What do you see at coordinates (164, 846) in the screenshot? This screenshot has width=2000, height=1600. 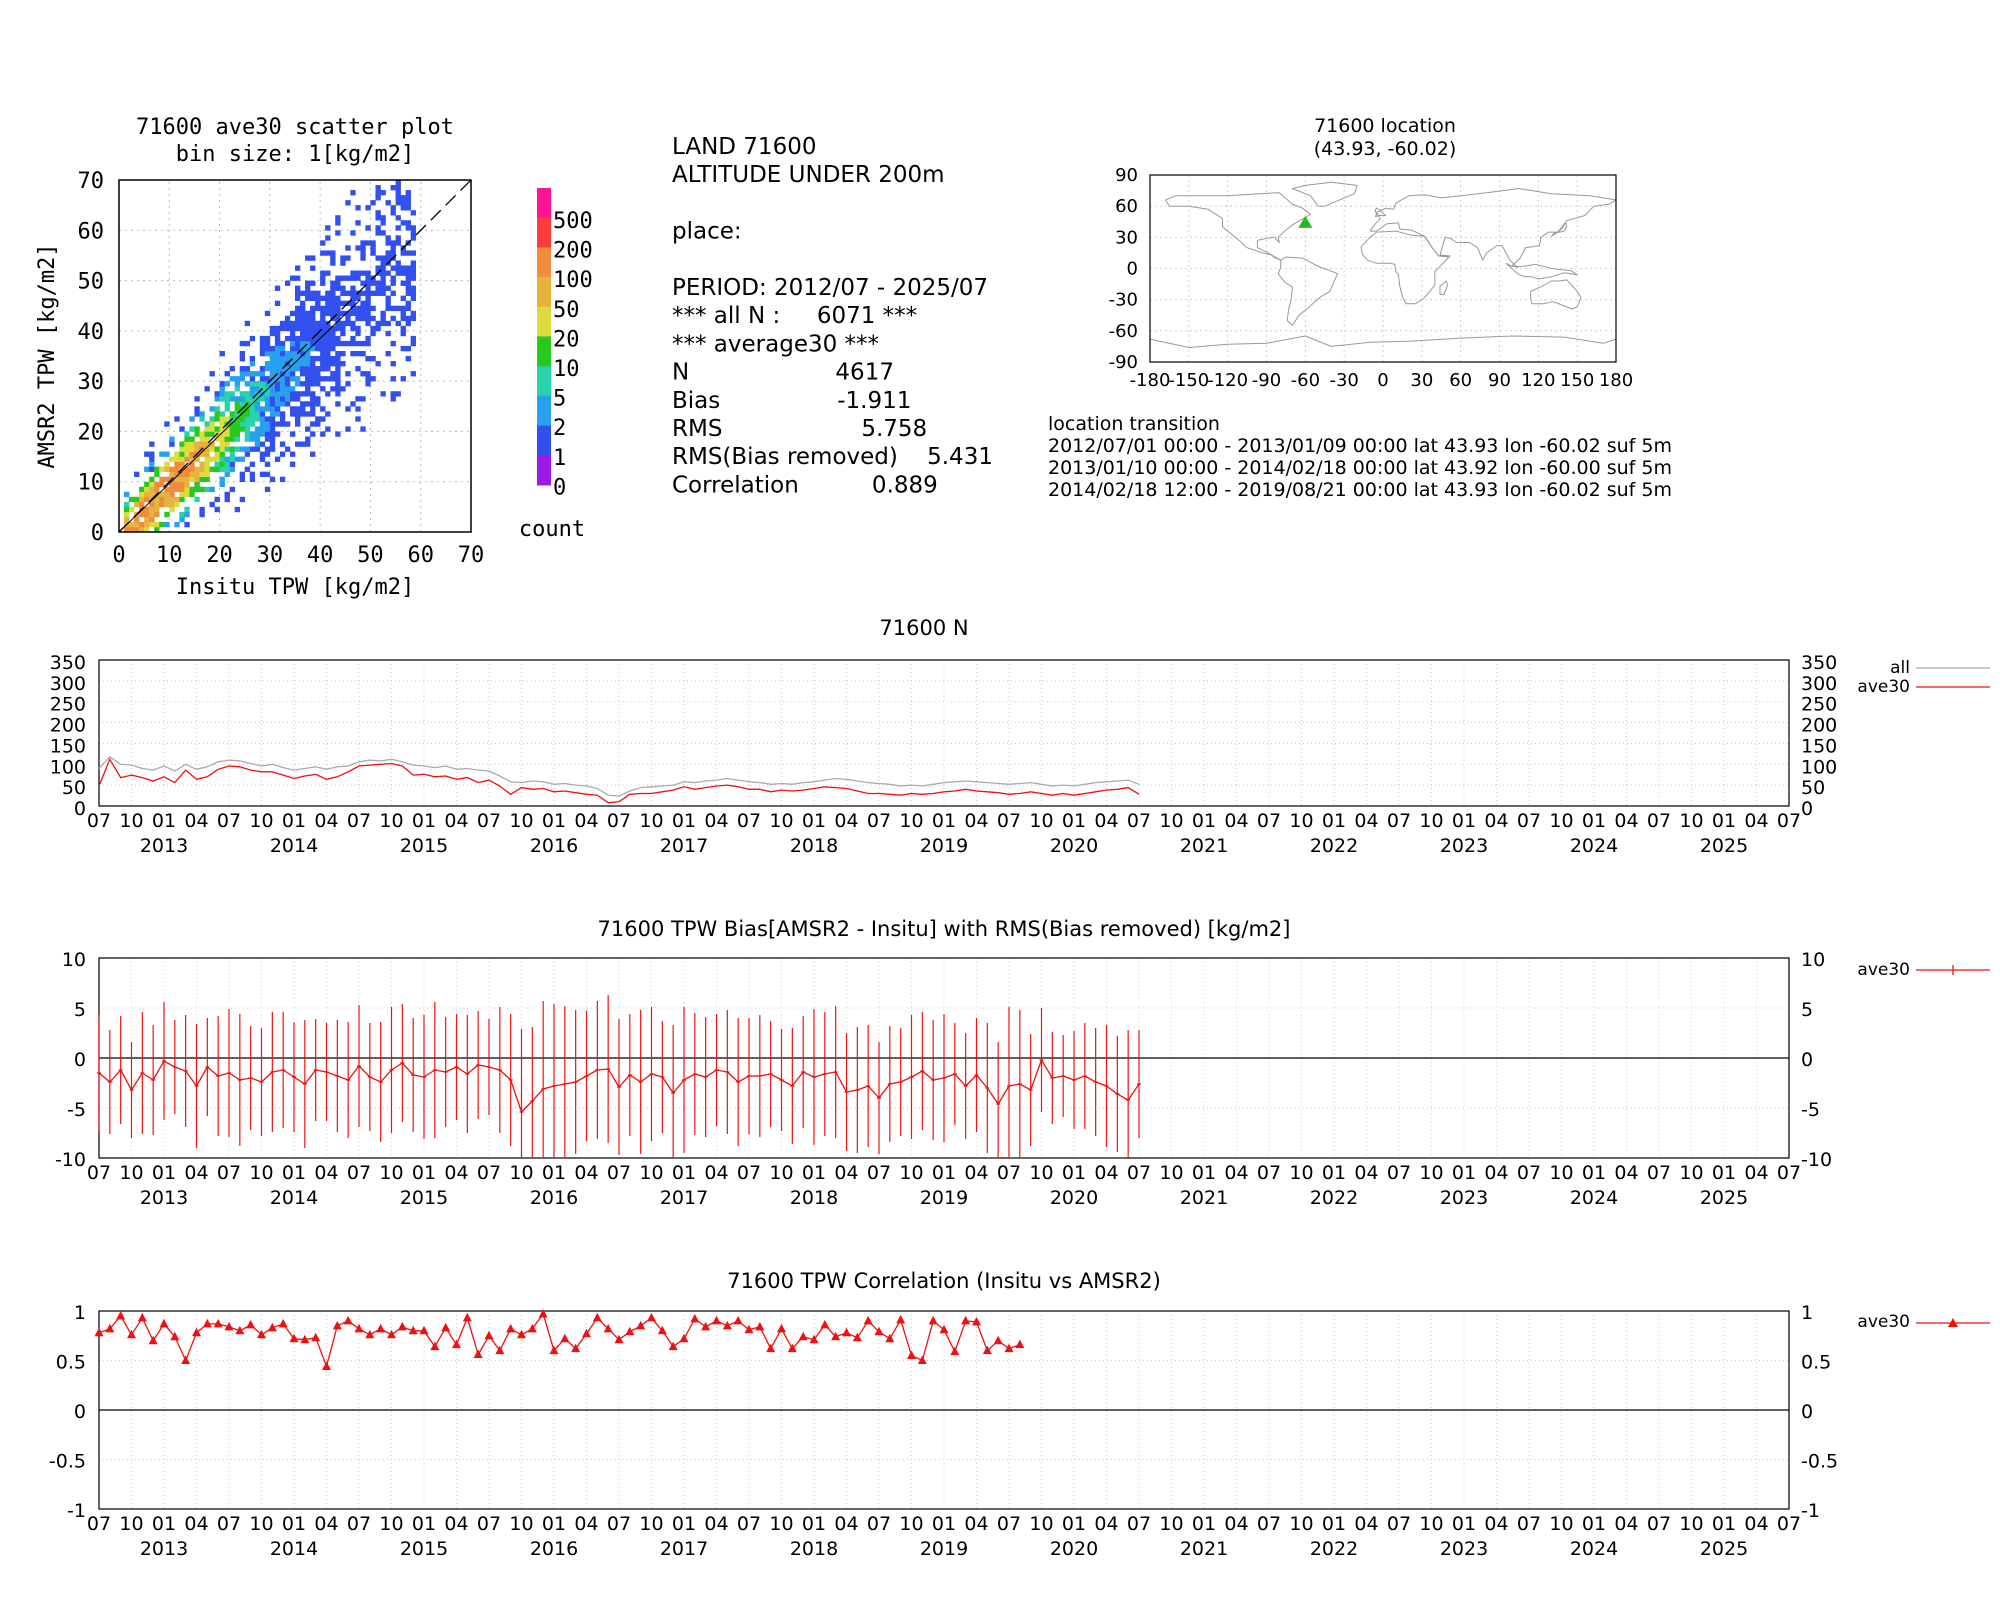 I see `timeseries-year-label: 2013` at bounding box center [164, 846].